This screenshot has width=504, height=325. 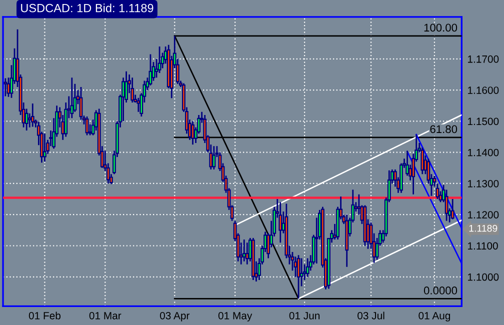 I want to click on x-tick-label: 01 Jun, so click(x=304, y=316).